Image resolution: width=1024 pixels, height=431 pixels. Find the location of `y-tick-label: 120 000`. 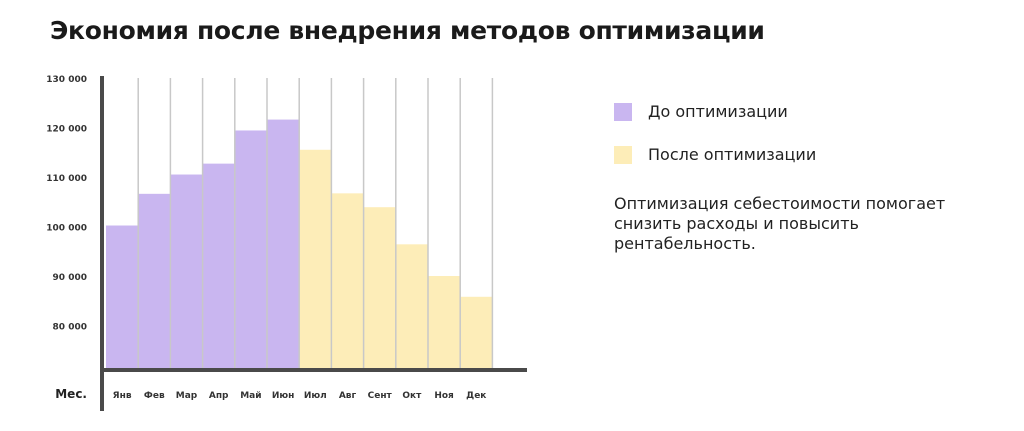

y-tick-label: 120 000 is located at coordinates (66, 130).